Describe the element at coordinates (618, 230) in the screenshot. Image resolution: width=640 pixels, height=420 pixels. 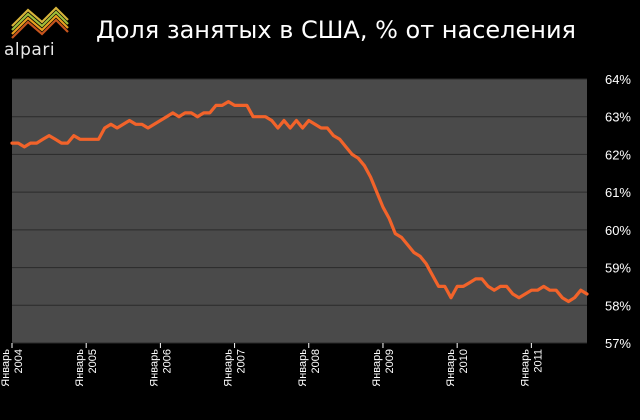
I see `y-tick-label: 60%` at that location.